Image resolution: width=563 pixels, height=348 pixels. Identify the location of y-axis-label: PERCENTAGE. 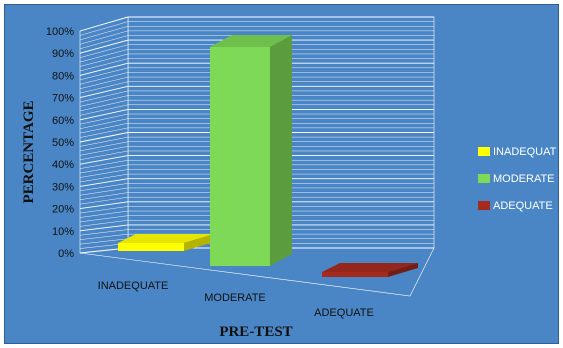
(29, 151).